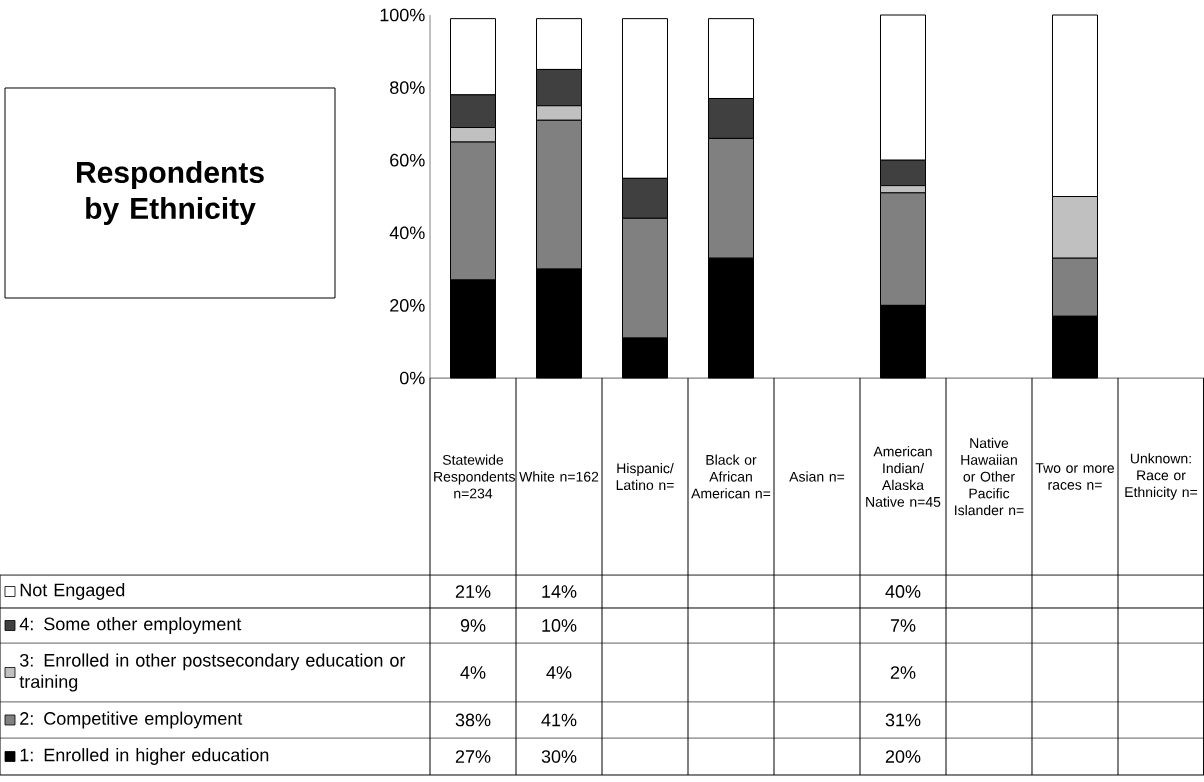 This screenshot has width=1204, height=782. I want to click on x-tick-label: American Indian/ Alaska Native n=45, so click(903, 476).